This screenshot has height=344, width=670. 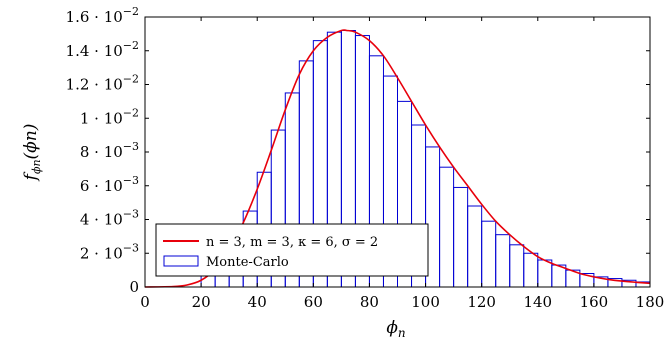 I want to click on y-tick-label: 8 · 10⁻³, so click(x=109, y=150).